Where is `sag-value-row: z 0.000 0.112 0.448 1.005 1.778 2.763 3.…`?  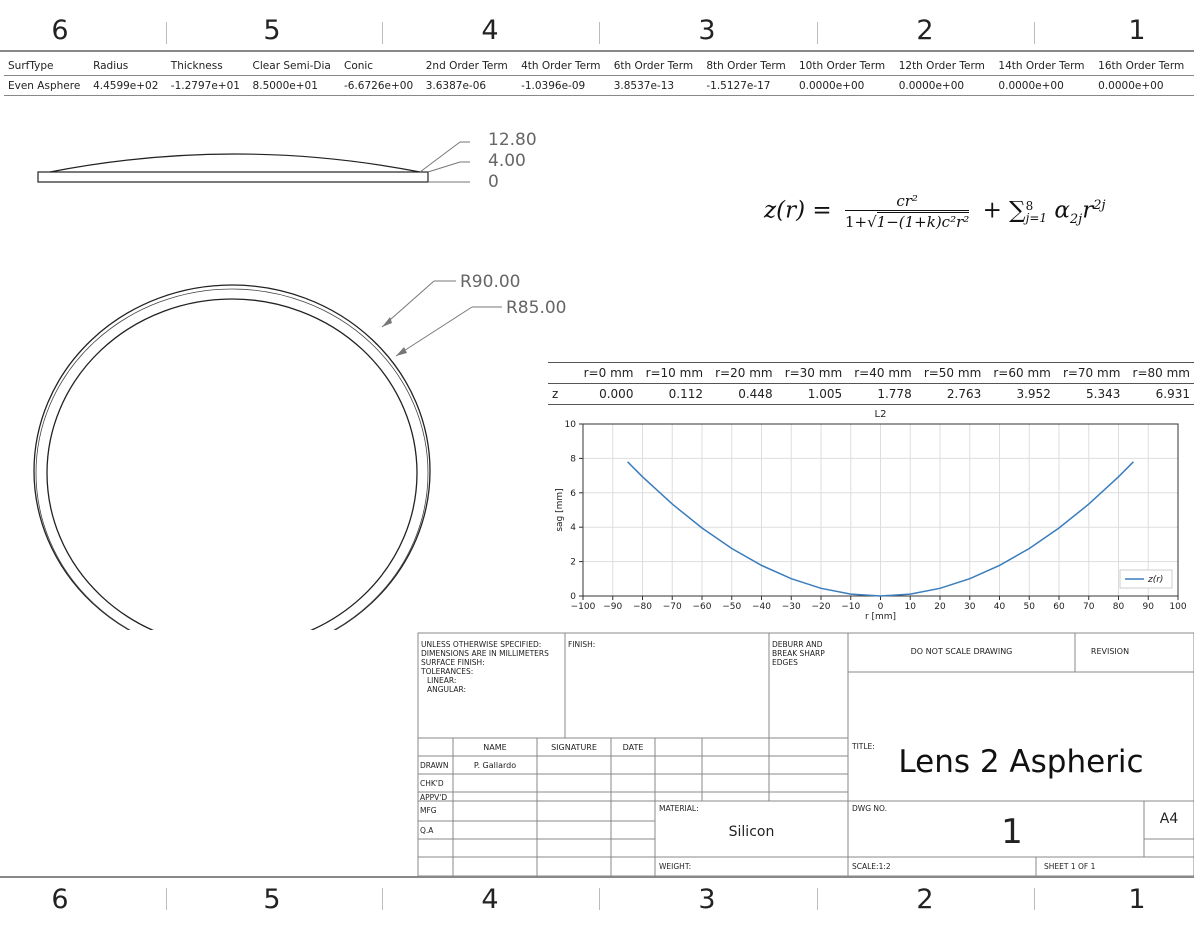 sag-value-row: z 0.000 0.112 0.448 1.005 1.778 2.763 3.… is located at coordinates (871, 394).